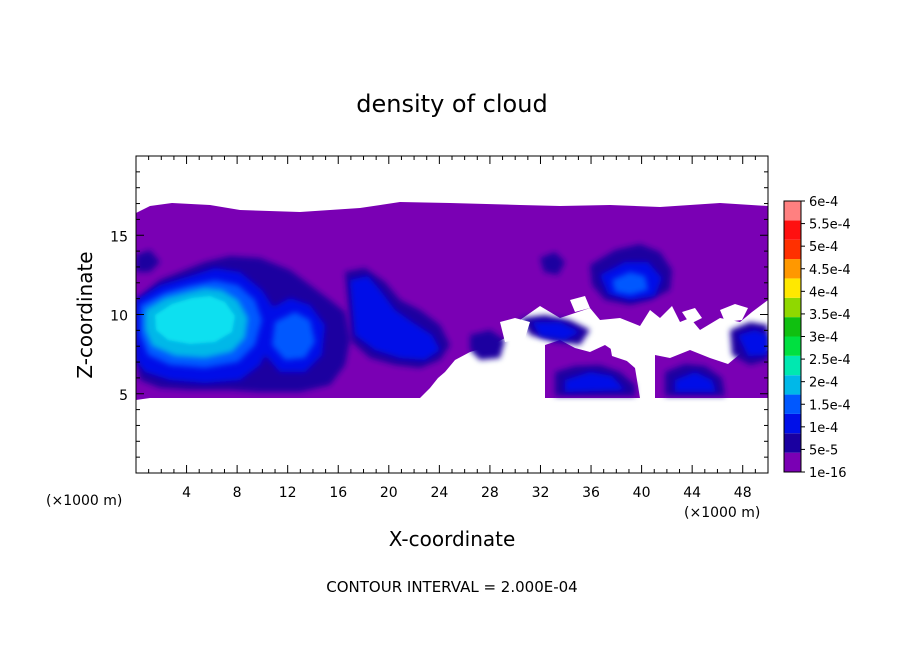 The image size is (904, 658). I want to click on y-tick-label: 15, so click(119, 237).